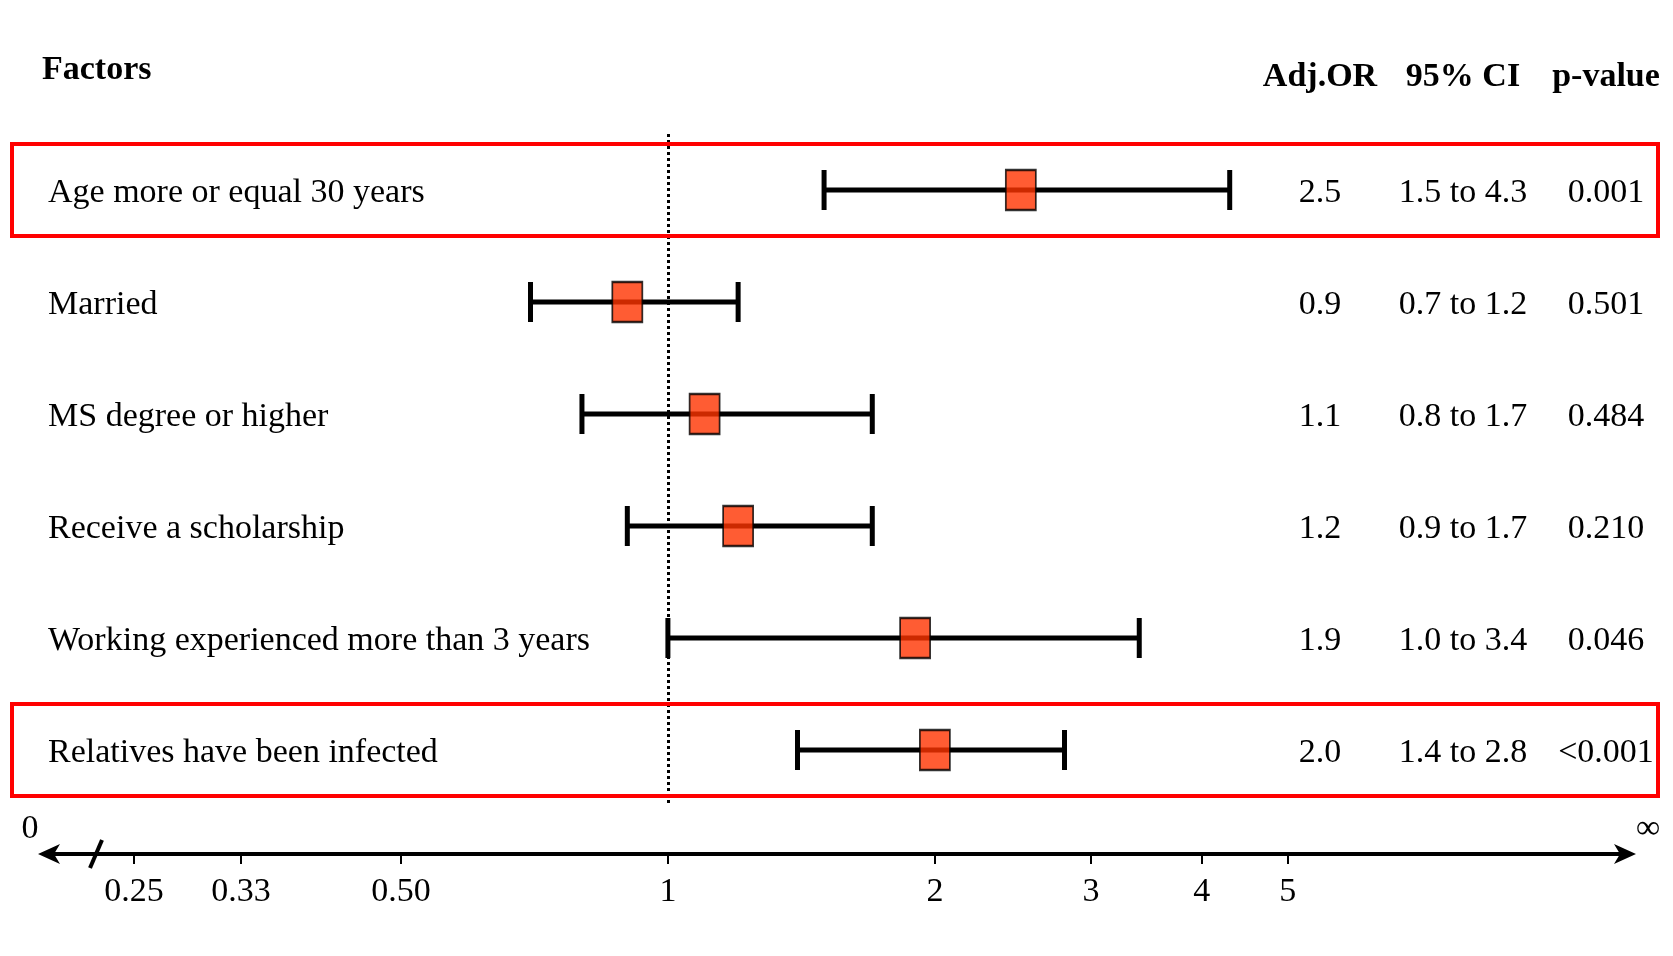 The height and width of the screenshot is (956, 1673). What do you see at coordinates (935, 889) in the screenshot?
I see `x-tick-label: 2` at bounding box center [935, 889].